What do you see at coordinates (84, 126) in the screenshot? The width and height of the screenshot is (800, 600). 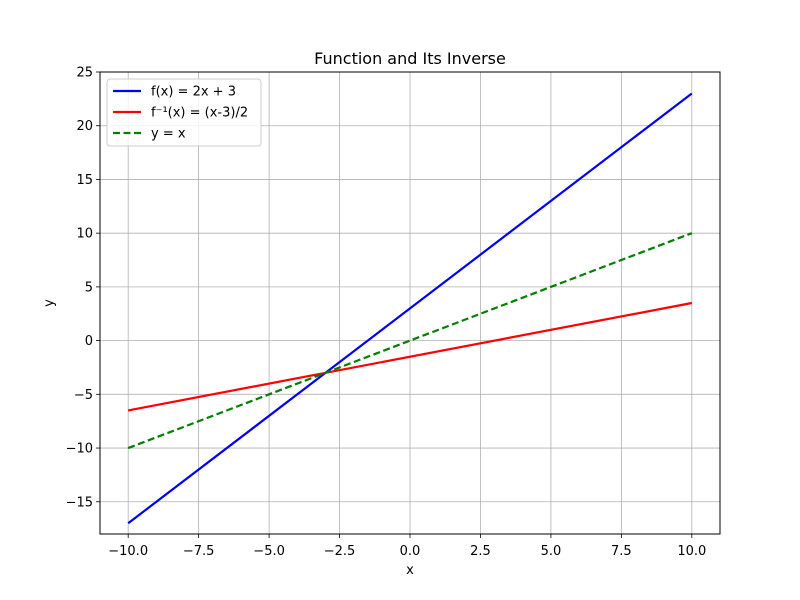 I see `y-tick-label: 20` at bounding box center [84, 126].